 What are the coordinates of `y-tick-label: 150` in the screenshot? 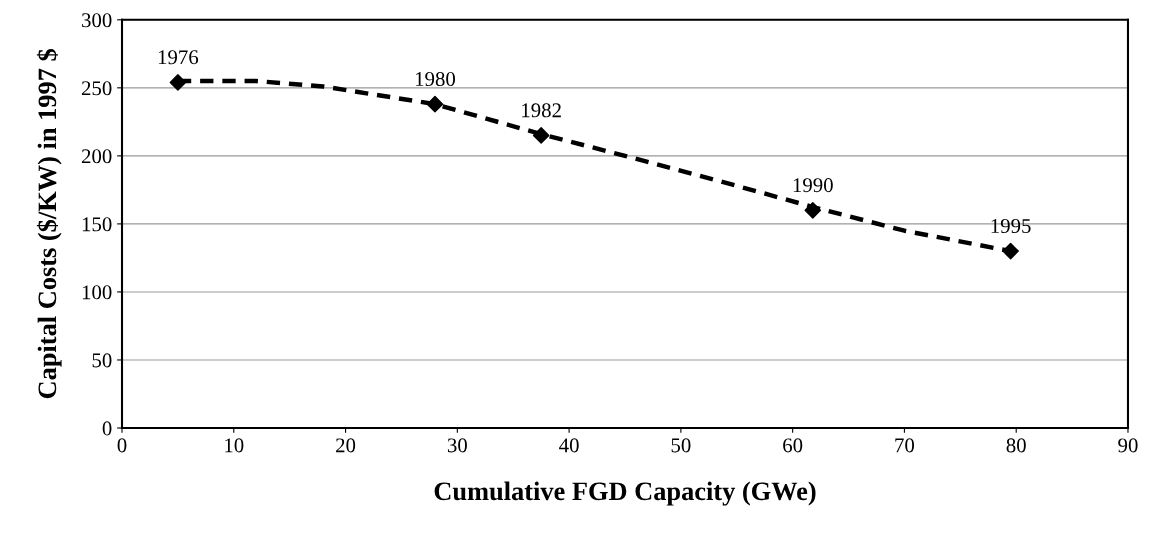 It's located at (97, 224).